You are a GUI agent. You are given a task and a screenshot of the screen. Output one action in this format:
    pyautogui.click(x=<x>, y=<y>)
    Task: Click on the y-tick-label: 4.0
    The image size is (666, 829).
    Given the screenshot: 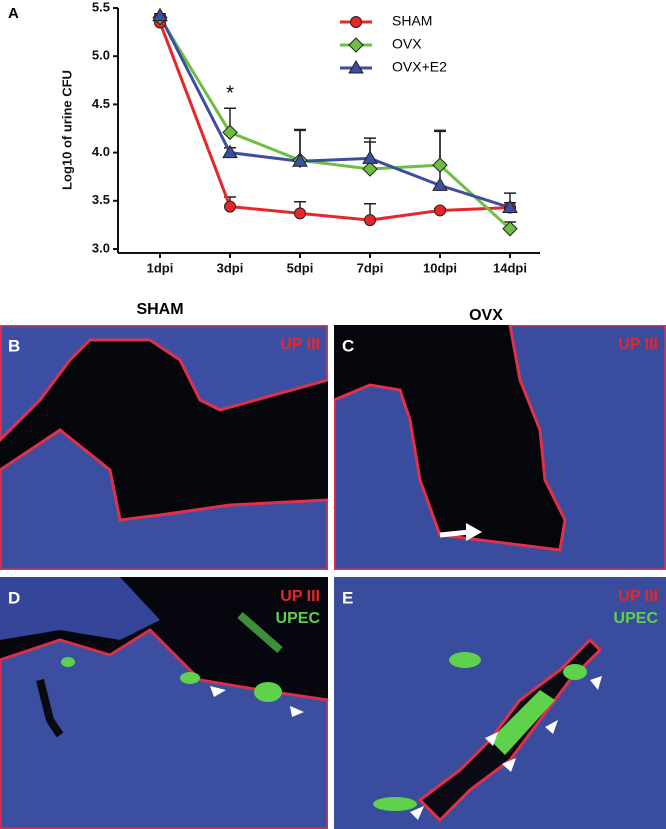 What is the action you would take?
    pyautogui.click(x=101, y=151)
    